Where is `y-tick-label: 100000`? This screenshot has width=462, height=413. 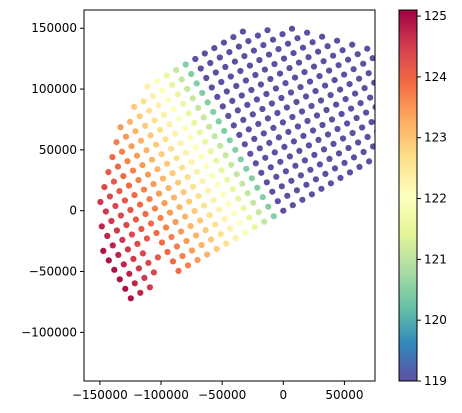
y-tick-label: 100000 is located at coordinates (54, 89).